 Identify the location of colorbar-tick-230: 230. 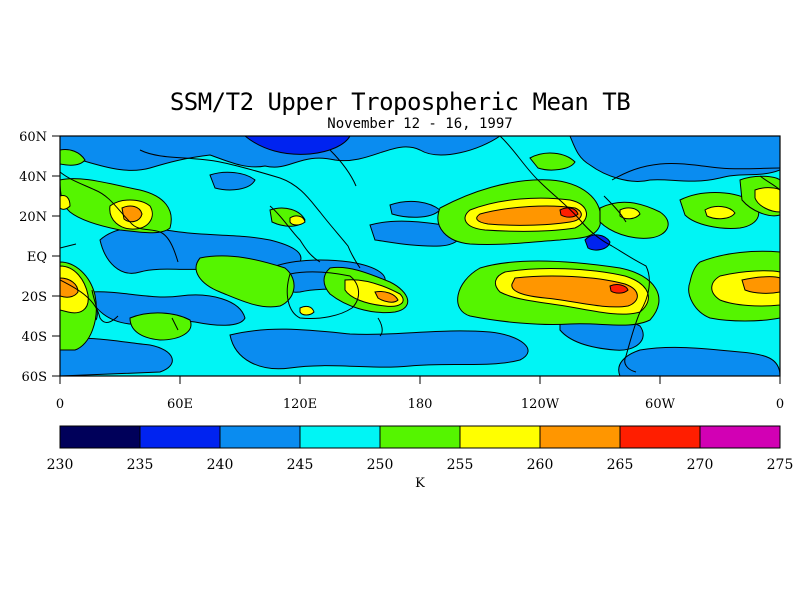
(60, 465).